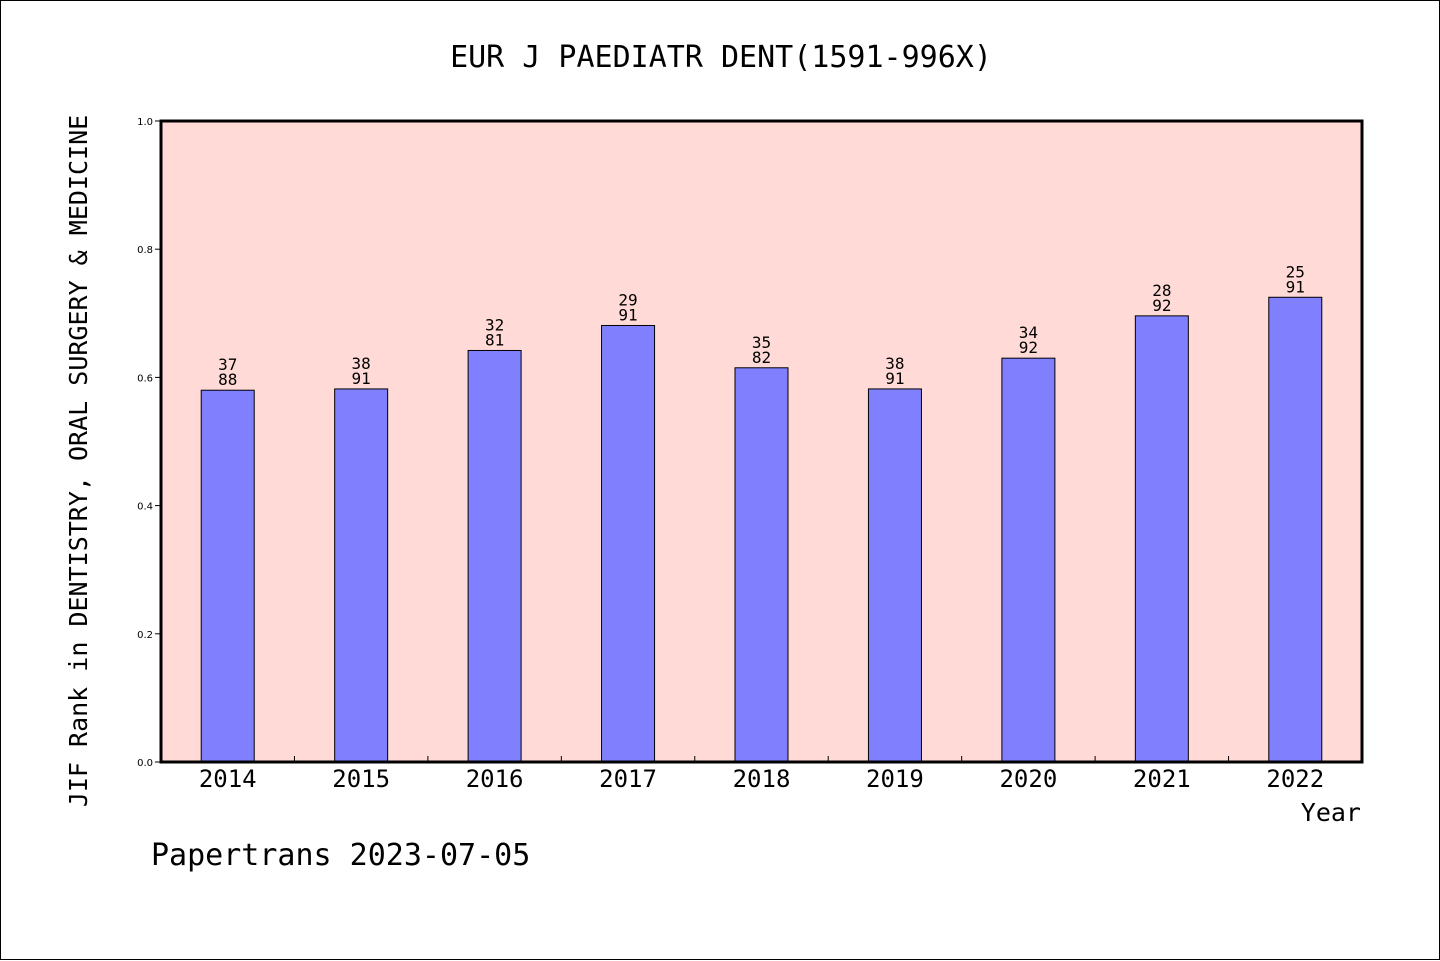  I want to click on bar-2018, so click(761, 565).